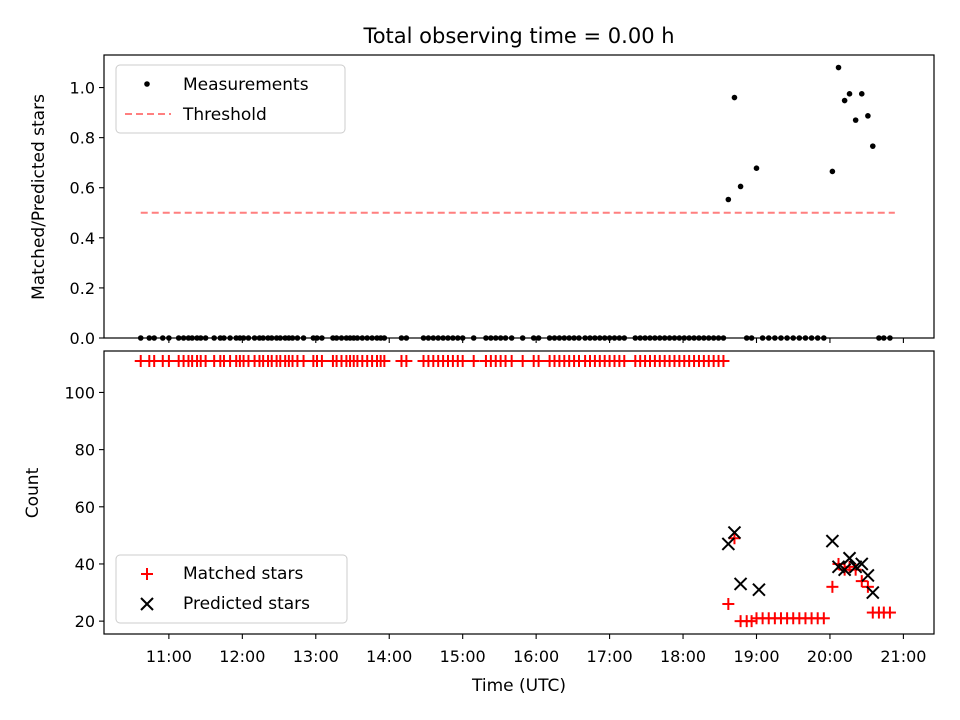  I want to click on top-legend-frame, so click(230, 99).